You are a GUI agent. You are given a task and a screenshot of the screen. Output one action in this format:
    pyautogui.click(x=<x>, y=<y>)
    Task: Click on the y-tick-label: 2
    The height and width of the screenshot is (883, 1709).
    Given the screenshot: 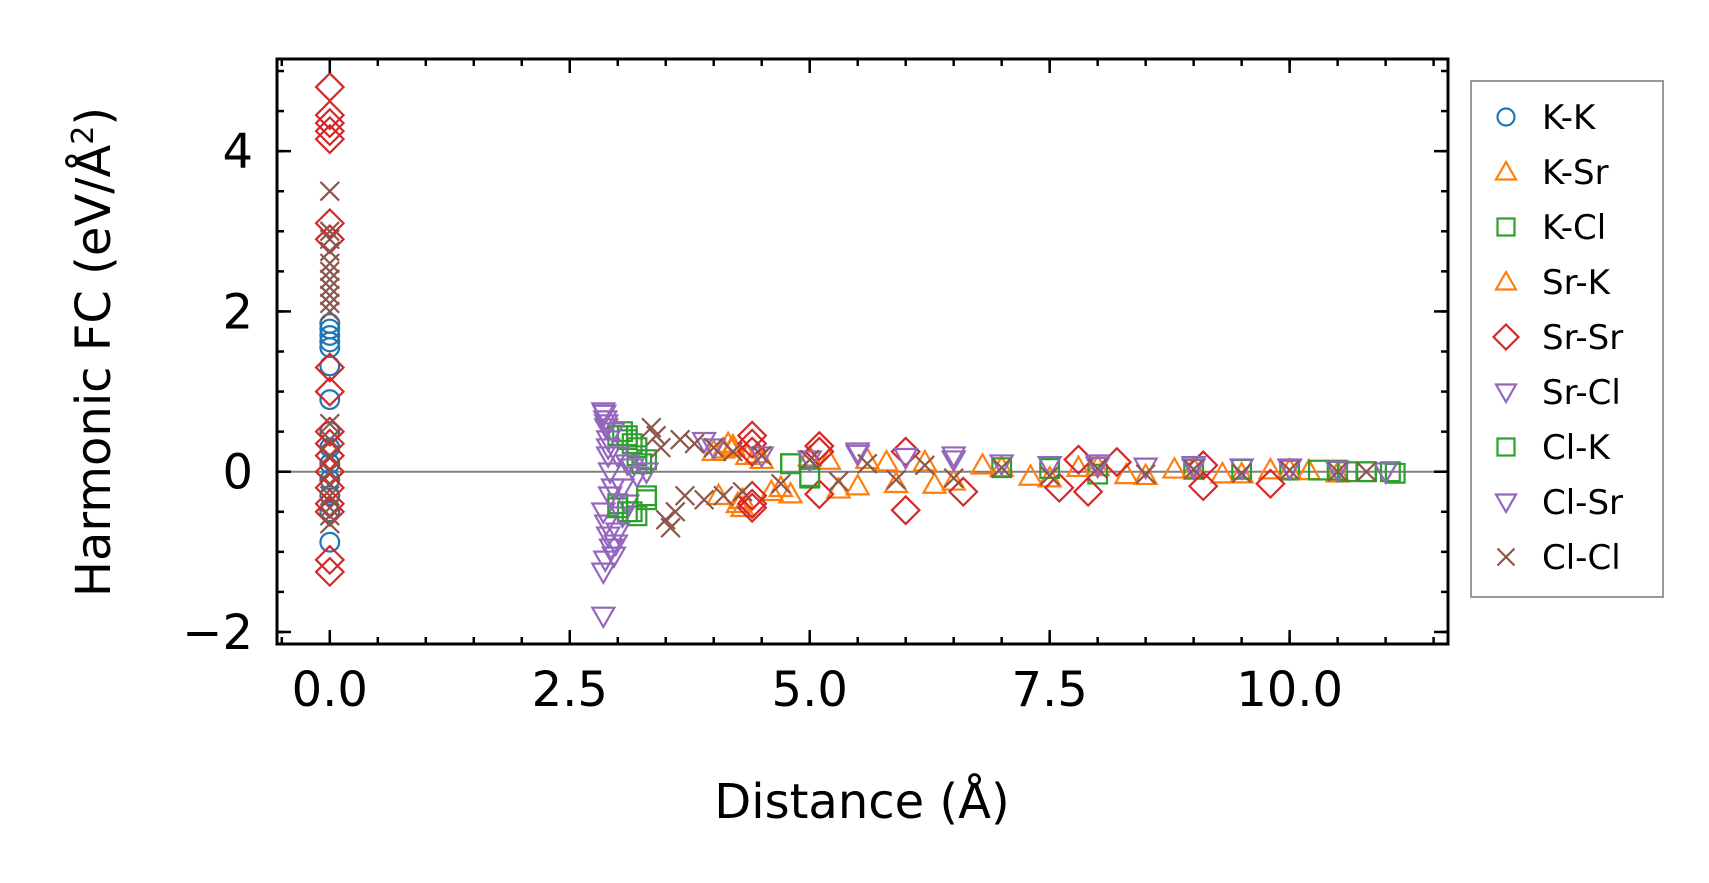 What is the action you would take?
    pyautogui.click(x=237, y=312)
    